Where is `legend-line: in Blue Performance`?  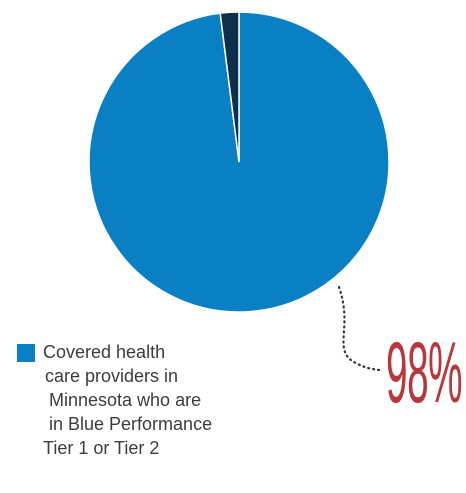 legend-line: in Blue Performance is located at coordinates (131, 424).